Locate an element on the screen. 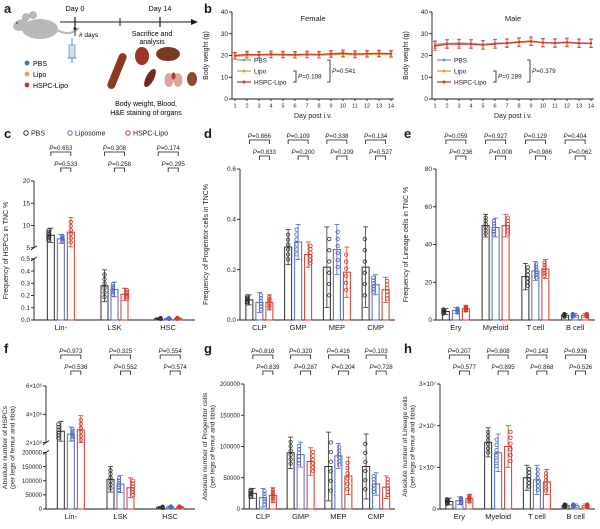  svg-text: 14 is located at coordinates (391, 107).